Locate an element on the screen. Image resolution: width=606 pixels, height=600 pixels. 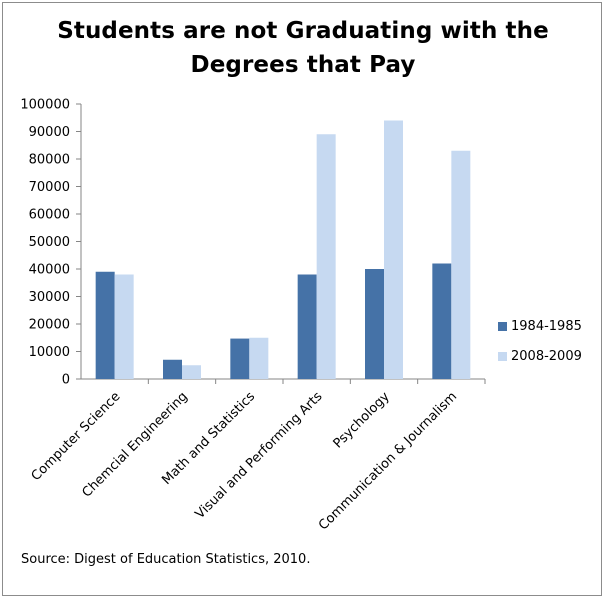
y-tick-label: 50000 is located at coordinates (49, 242).